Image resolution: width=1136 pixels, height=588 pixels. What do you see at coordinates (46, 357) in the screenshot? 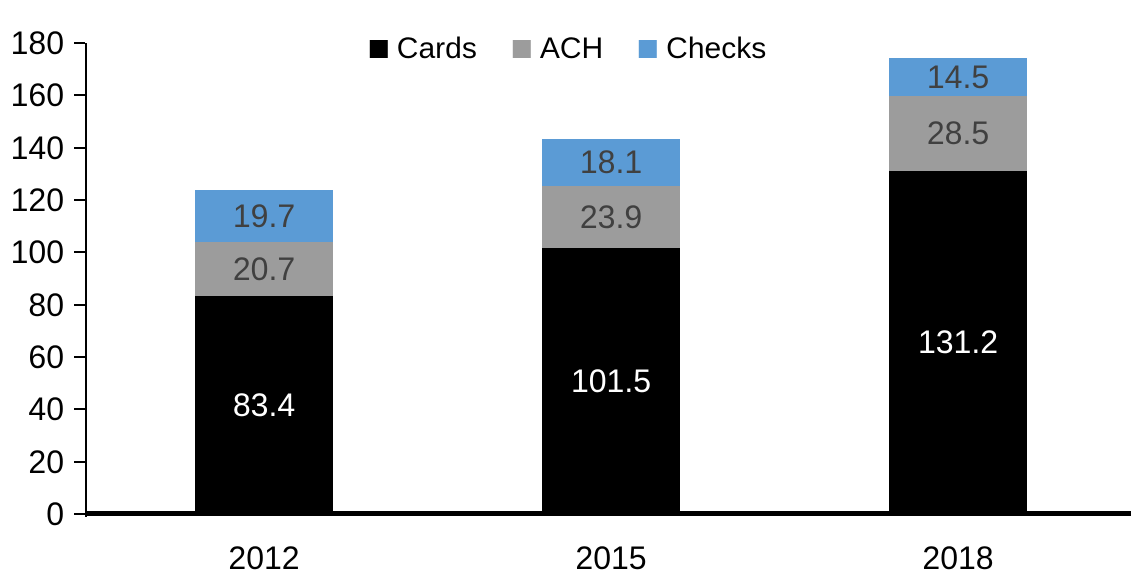
I see `y-tick-label: 60` at bounding box center [46, 357].